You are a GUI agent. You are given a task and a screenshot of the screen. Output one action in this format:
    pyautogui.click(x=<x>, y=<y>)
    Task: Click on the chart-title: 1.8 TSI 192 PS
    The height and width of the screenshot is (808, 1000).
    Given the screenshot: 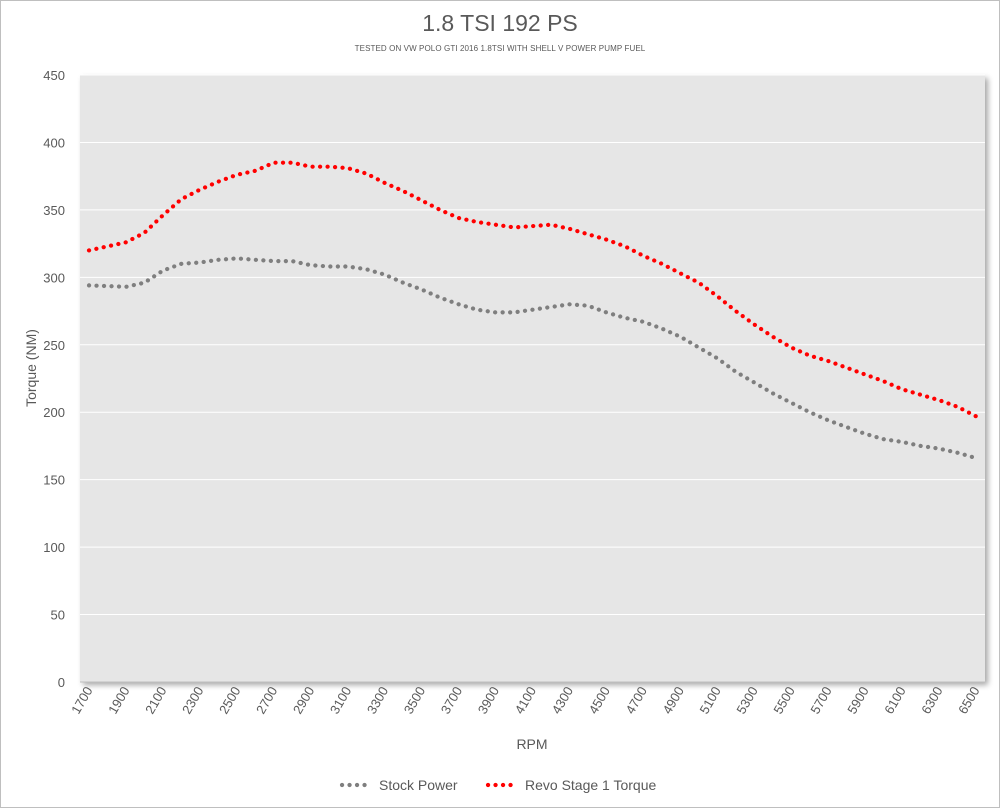 What is the action you would take?
    pyautogui.click(x=500, y=23)
    